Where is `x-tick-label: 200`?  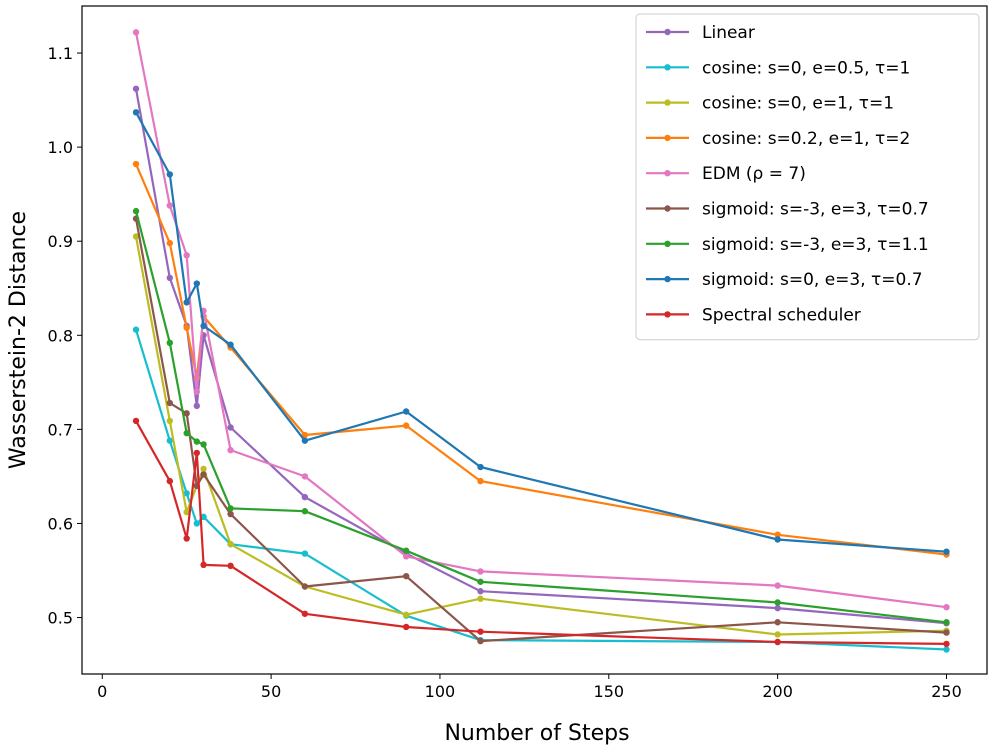 x-tick-label: 200 is located at coordinates (777, 691).